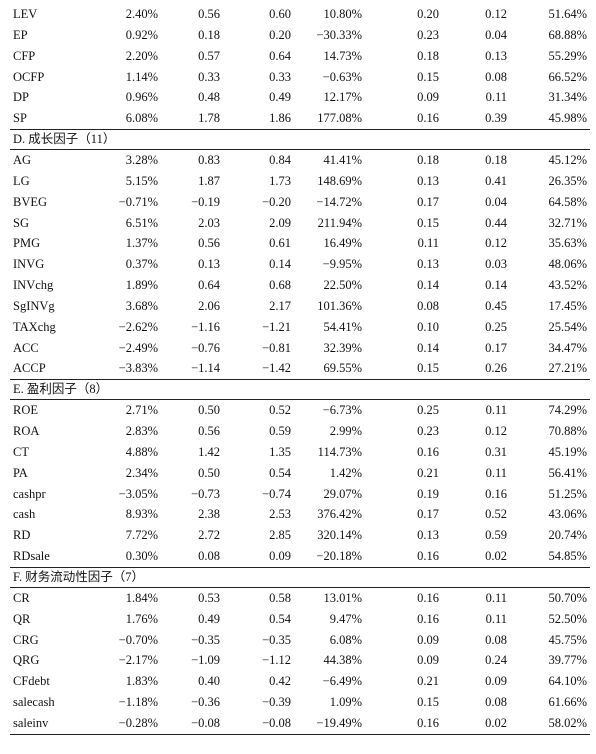 Image resolution: width=596 pixels, height=754 pixels. Describe the element at coordinates (496, 201) in the screenshot. I see `value-cell: 0.04` at that location.